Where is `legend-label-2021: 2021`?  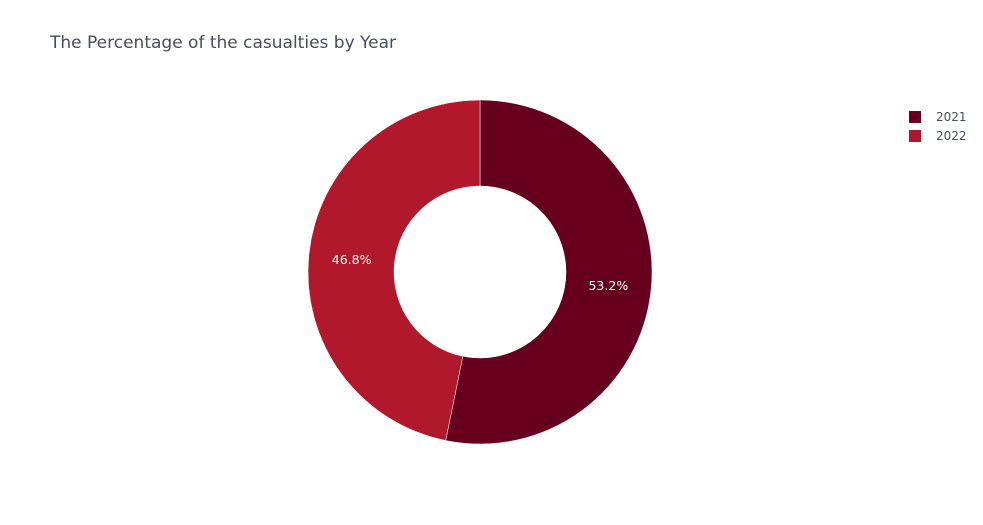
legend-label-2021: 2021 is located at coordinates (951, 116).